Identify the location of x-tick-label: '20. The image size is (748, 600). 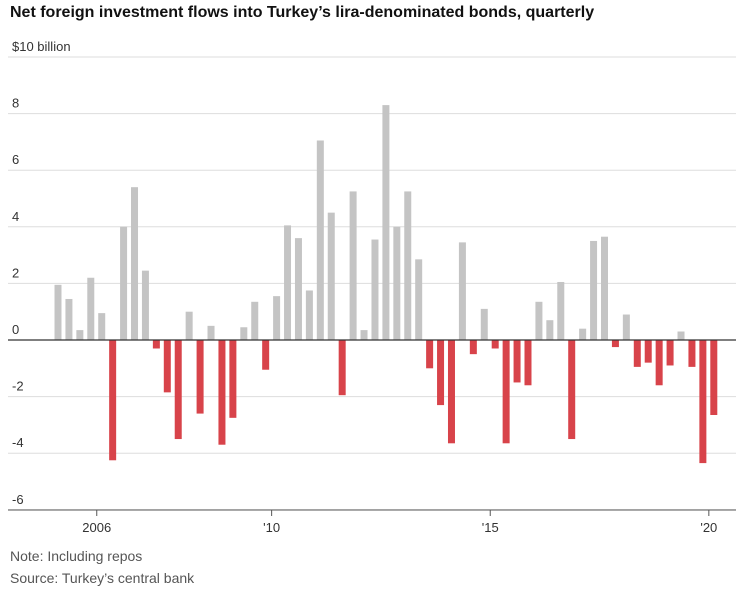
(708, 527).